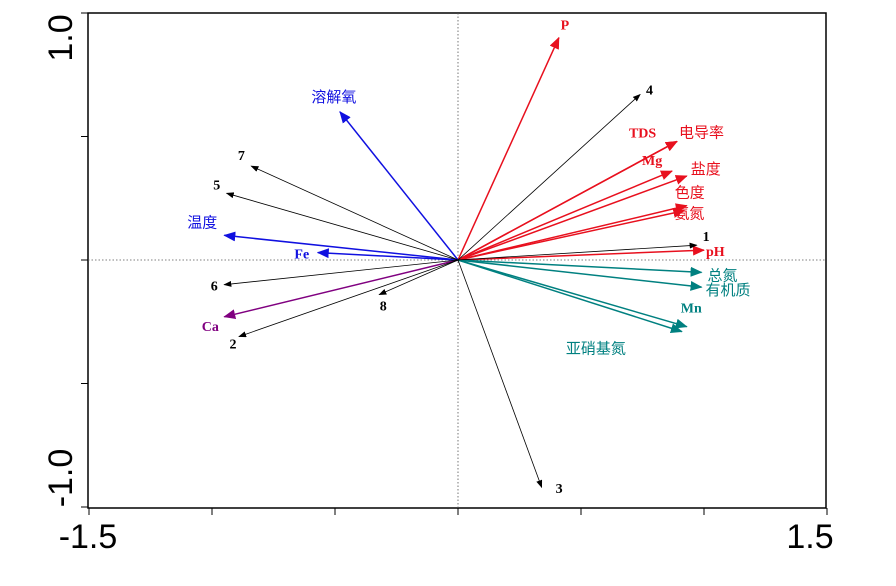 Image resolution: width=896 pixels, height=586 pixels. I want to click on variable-vector-p, so click(508, 148).